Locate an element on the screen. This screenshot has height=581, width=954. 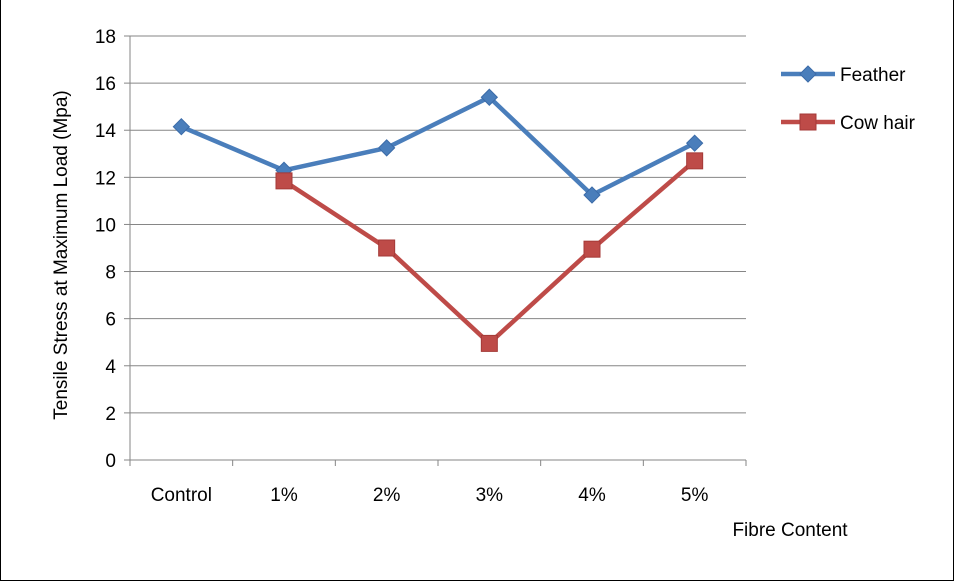
x-tick-labels: Control 1% 2% 3% 4% 5% is located at coordinates (430, 495).